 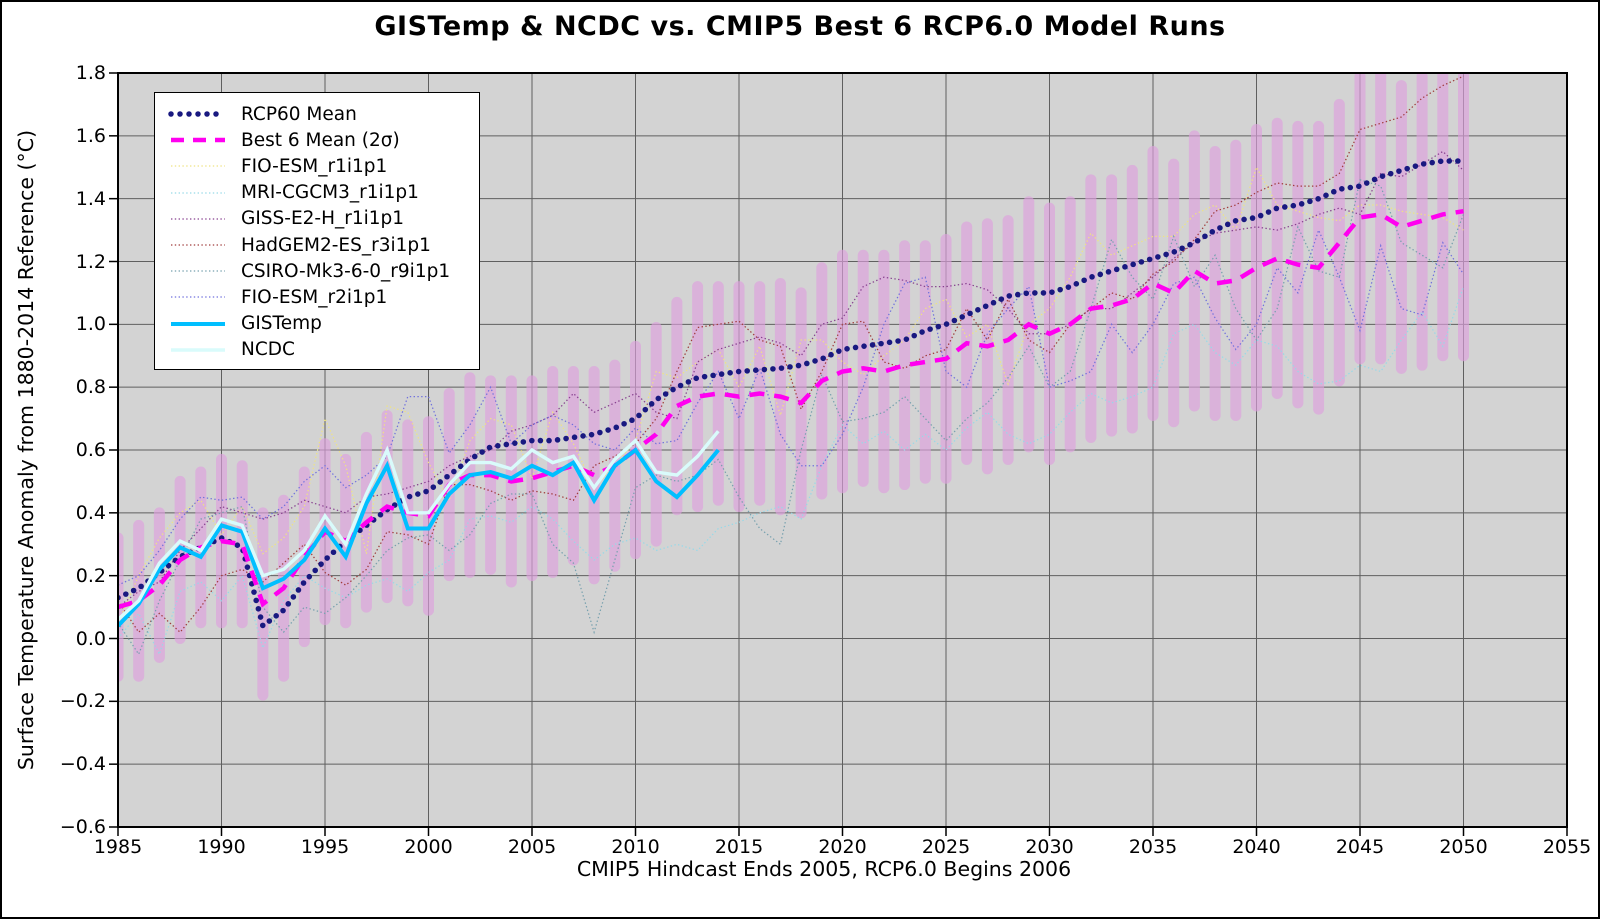 I want to click on legend-label: HadGEM2-ES_r3i1p1, so click(x=336, y=245).